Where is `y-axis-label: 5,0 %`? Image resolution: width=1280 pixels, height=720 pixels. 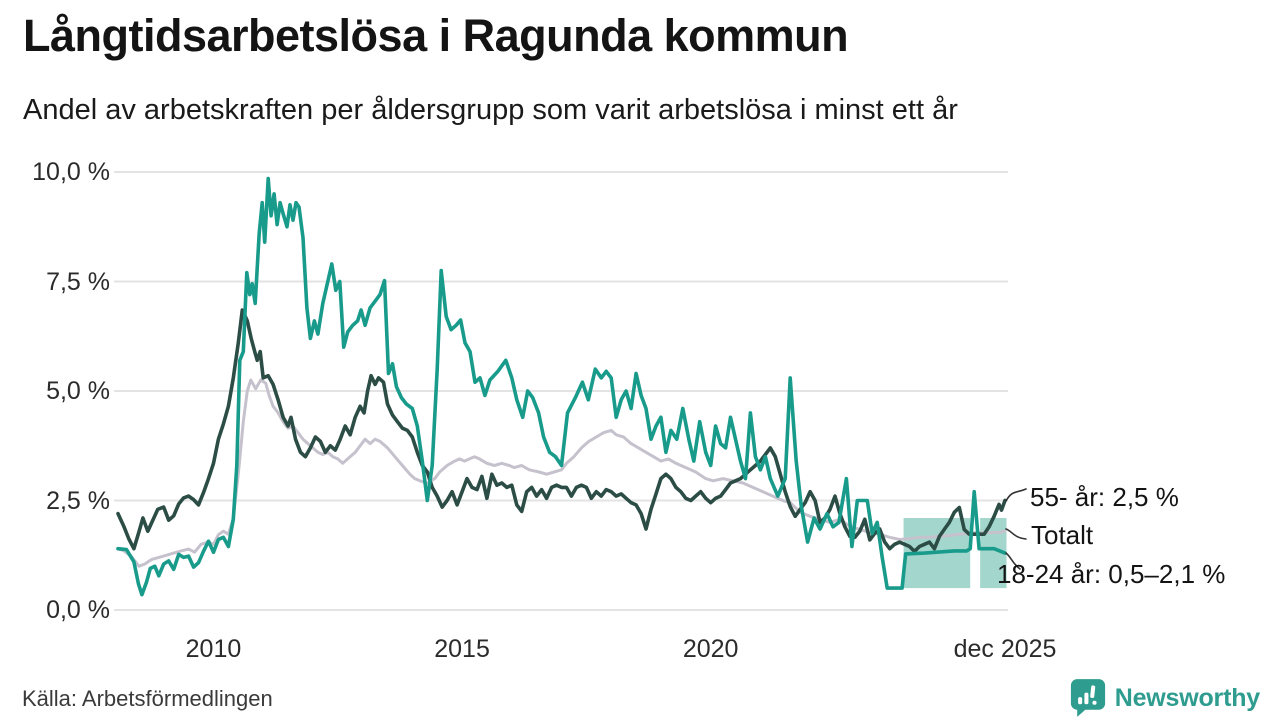 y-axis-label: 5,0 % is located at coordinates (78, 391).